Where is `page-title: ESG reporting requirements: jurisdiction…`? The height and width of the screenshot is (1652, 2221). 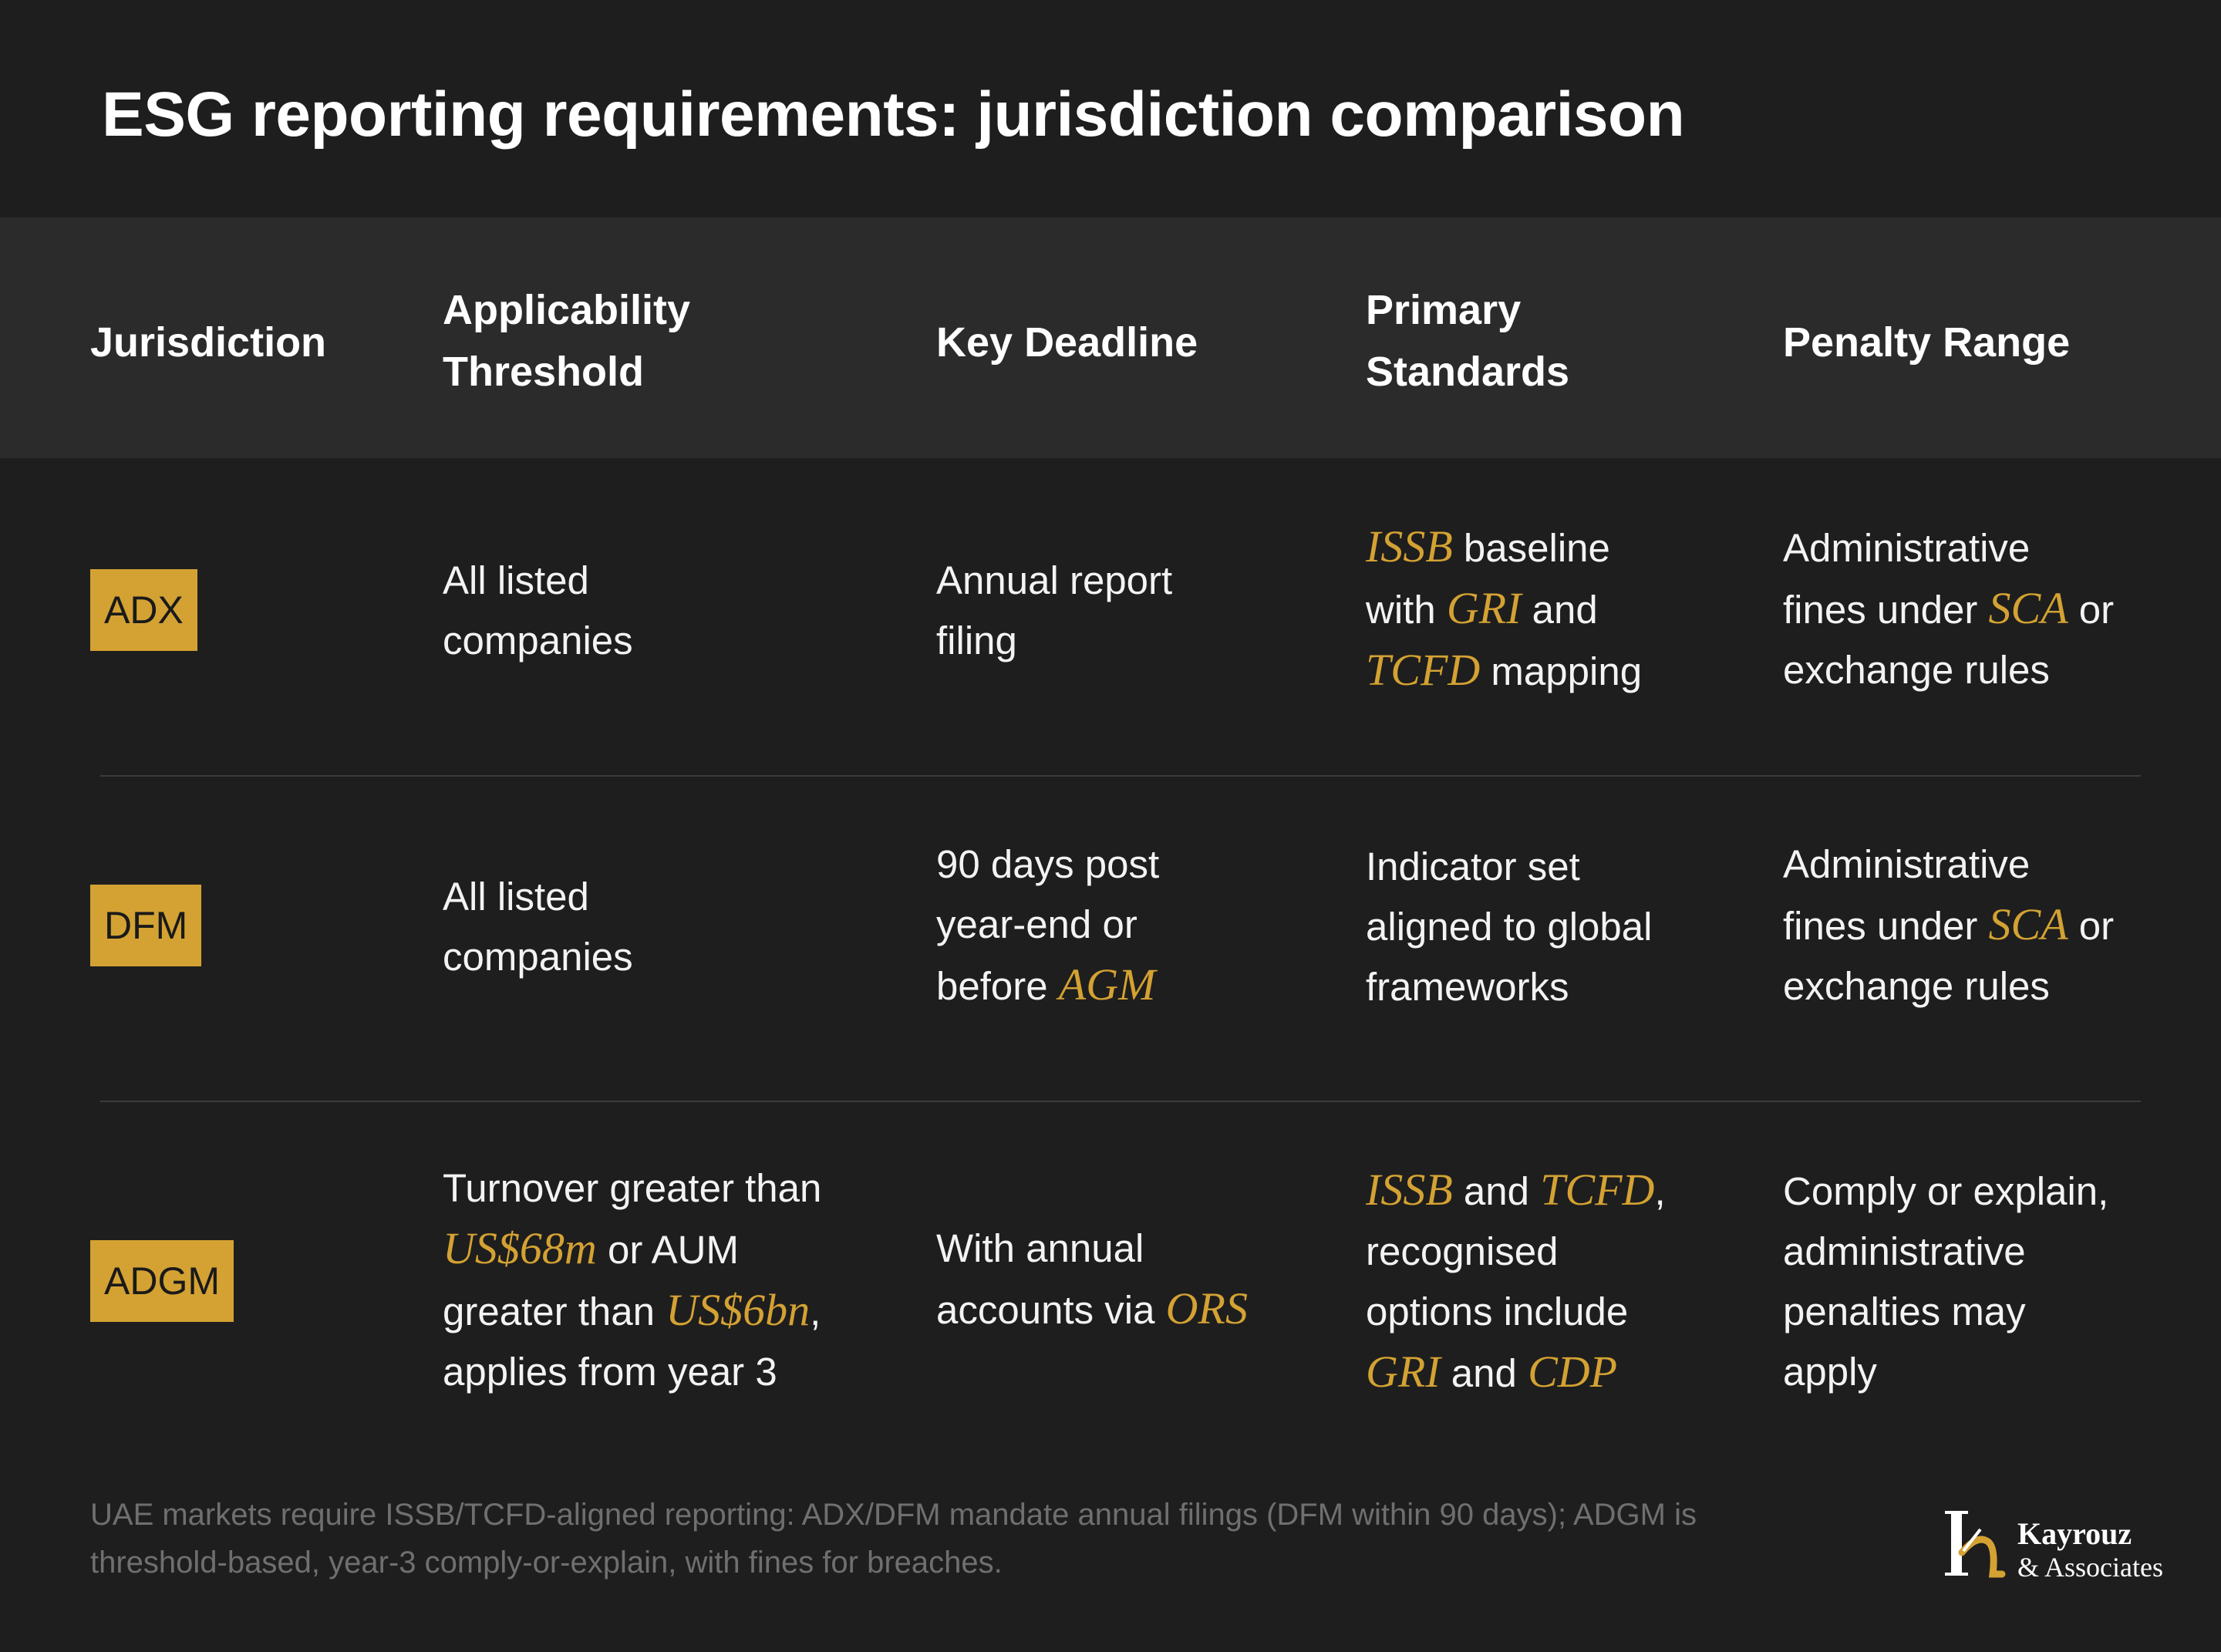
page-title: ESG reporting requirements: jurisdiction… is located at coordinates (893, 115).